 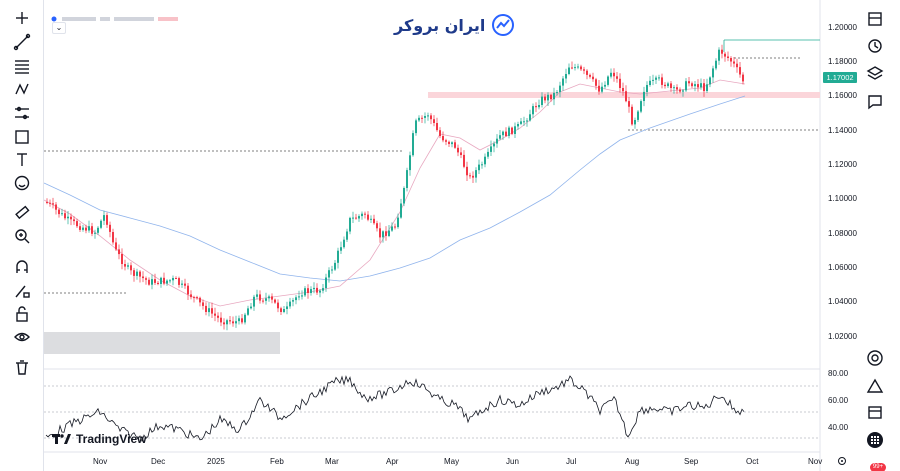 What do you see at coordinates (59, 28) in the screenshot?
I see `collapse-legend-button: ⌄` at bounding box center [59, 28].